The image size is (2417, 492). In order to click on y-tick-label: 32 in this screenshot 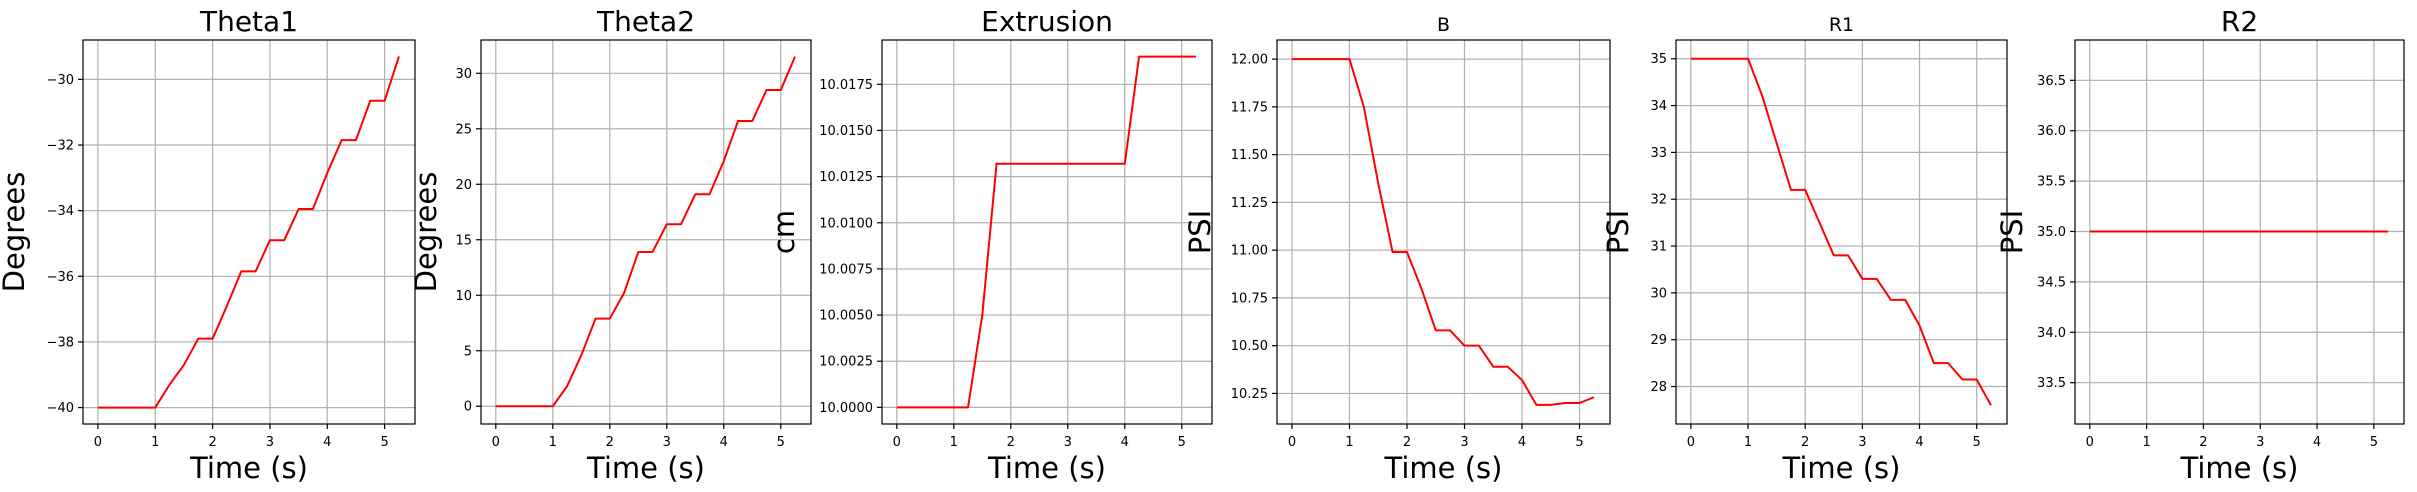, I will do `click(1658, 200)`.